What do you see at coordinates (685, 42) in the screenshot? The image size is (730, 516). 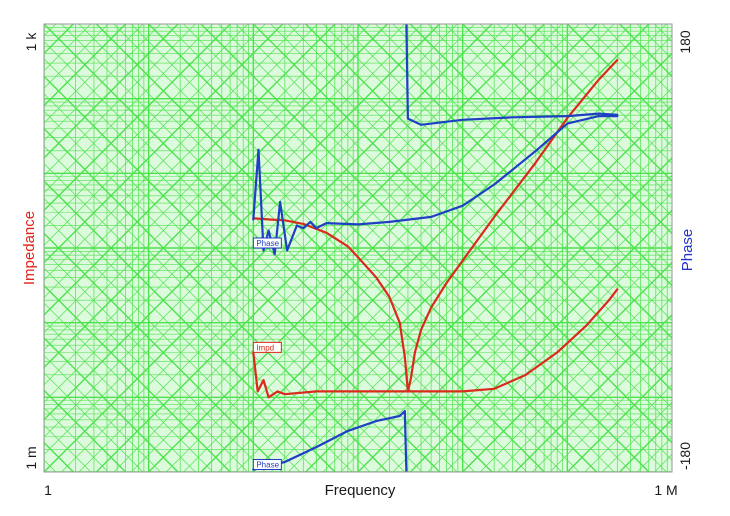 I see `y-right-tick-label-max: 180` at bounding box center [685, 42].